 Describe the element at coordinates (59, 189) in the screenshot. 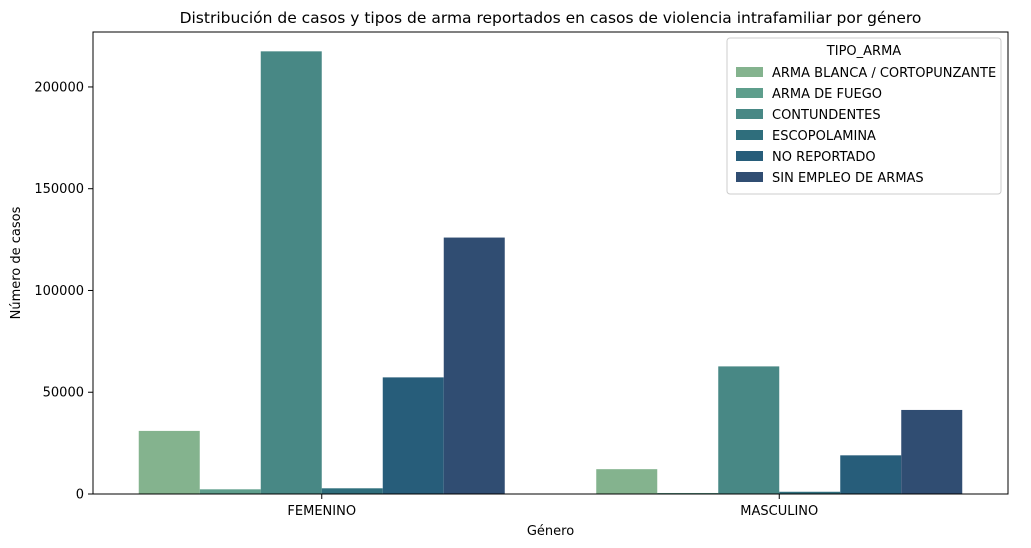

I see `y-tick-label: 150000` at that location.